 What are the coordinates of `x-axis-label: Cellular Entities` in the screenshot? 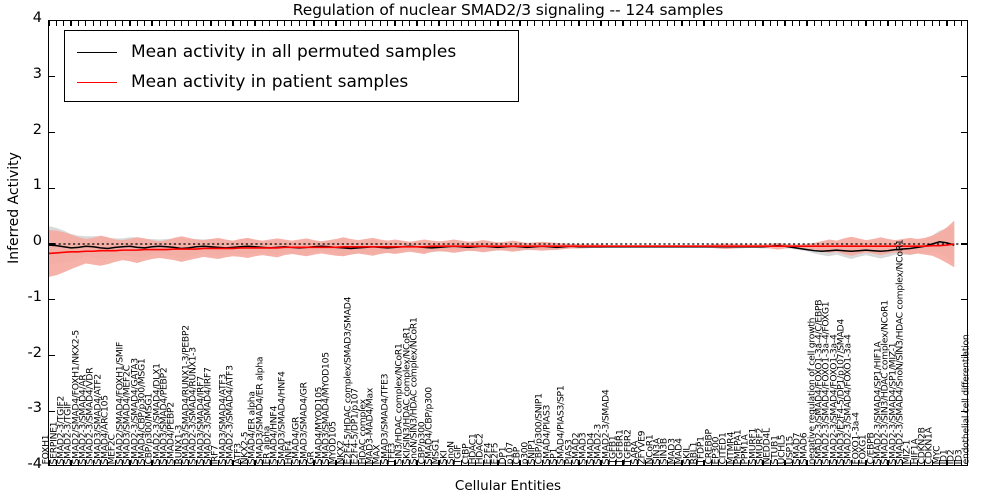 It's located at (508, 486).